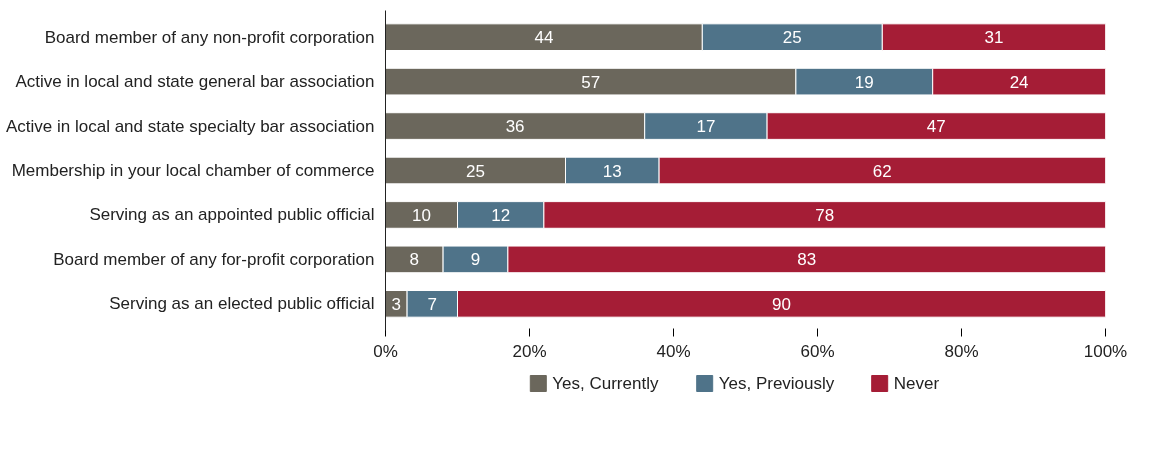 The width and height of the screenshot is (1176, 456). Describe the element at coordinates (807, 260) in the screenshot. I see `data-label: 83` at that location.